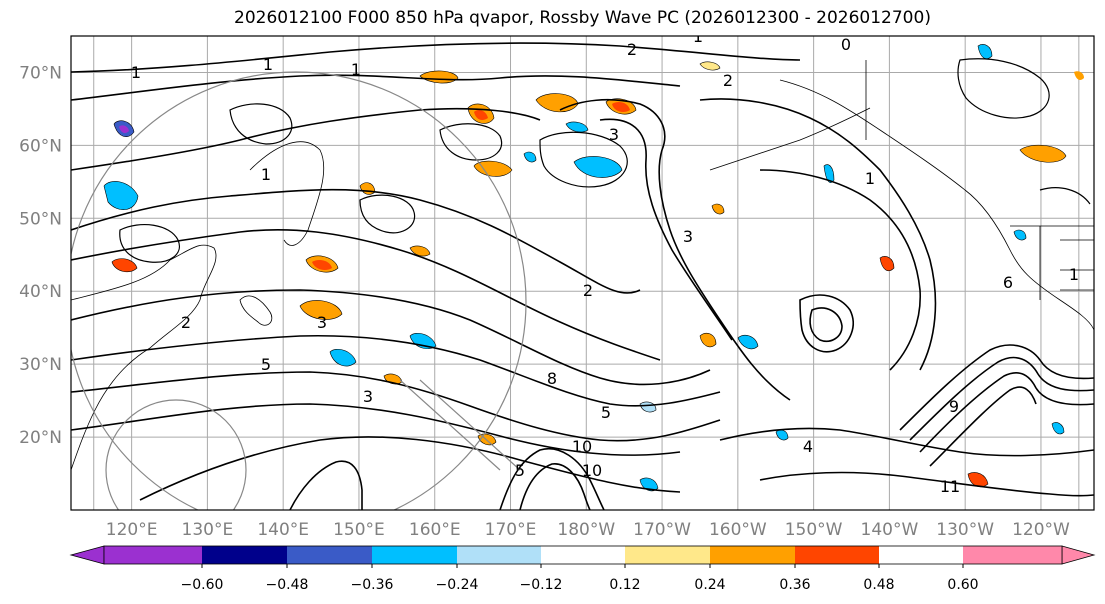 The height and width of the screenshot is (604, 1105). What do you see at coordinates (359, 530) in the screenshot?
I see `longitude-label: 150°E` at bounding box center [359, 530].